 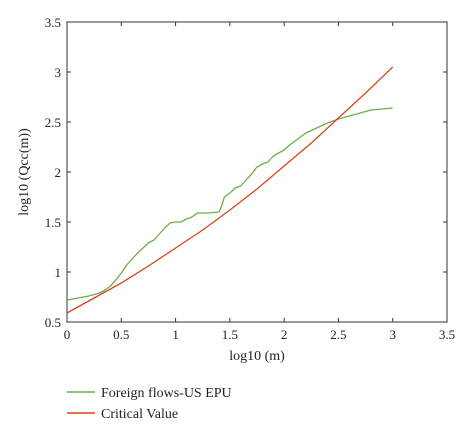 What do you see at coordinates (166, 393) in the screenshot?
I see `legend-label-0: Foreign flows-US EPU` at bounding box center [166, 393].